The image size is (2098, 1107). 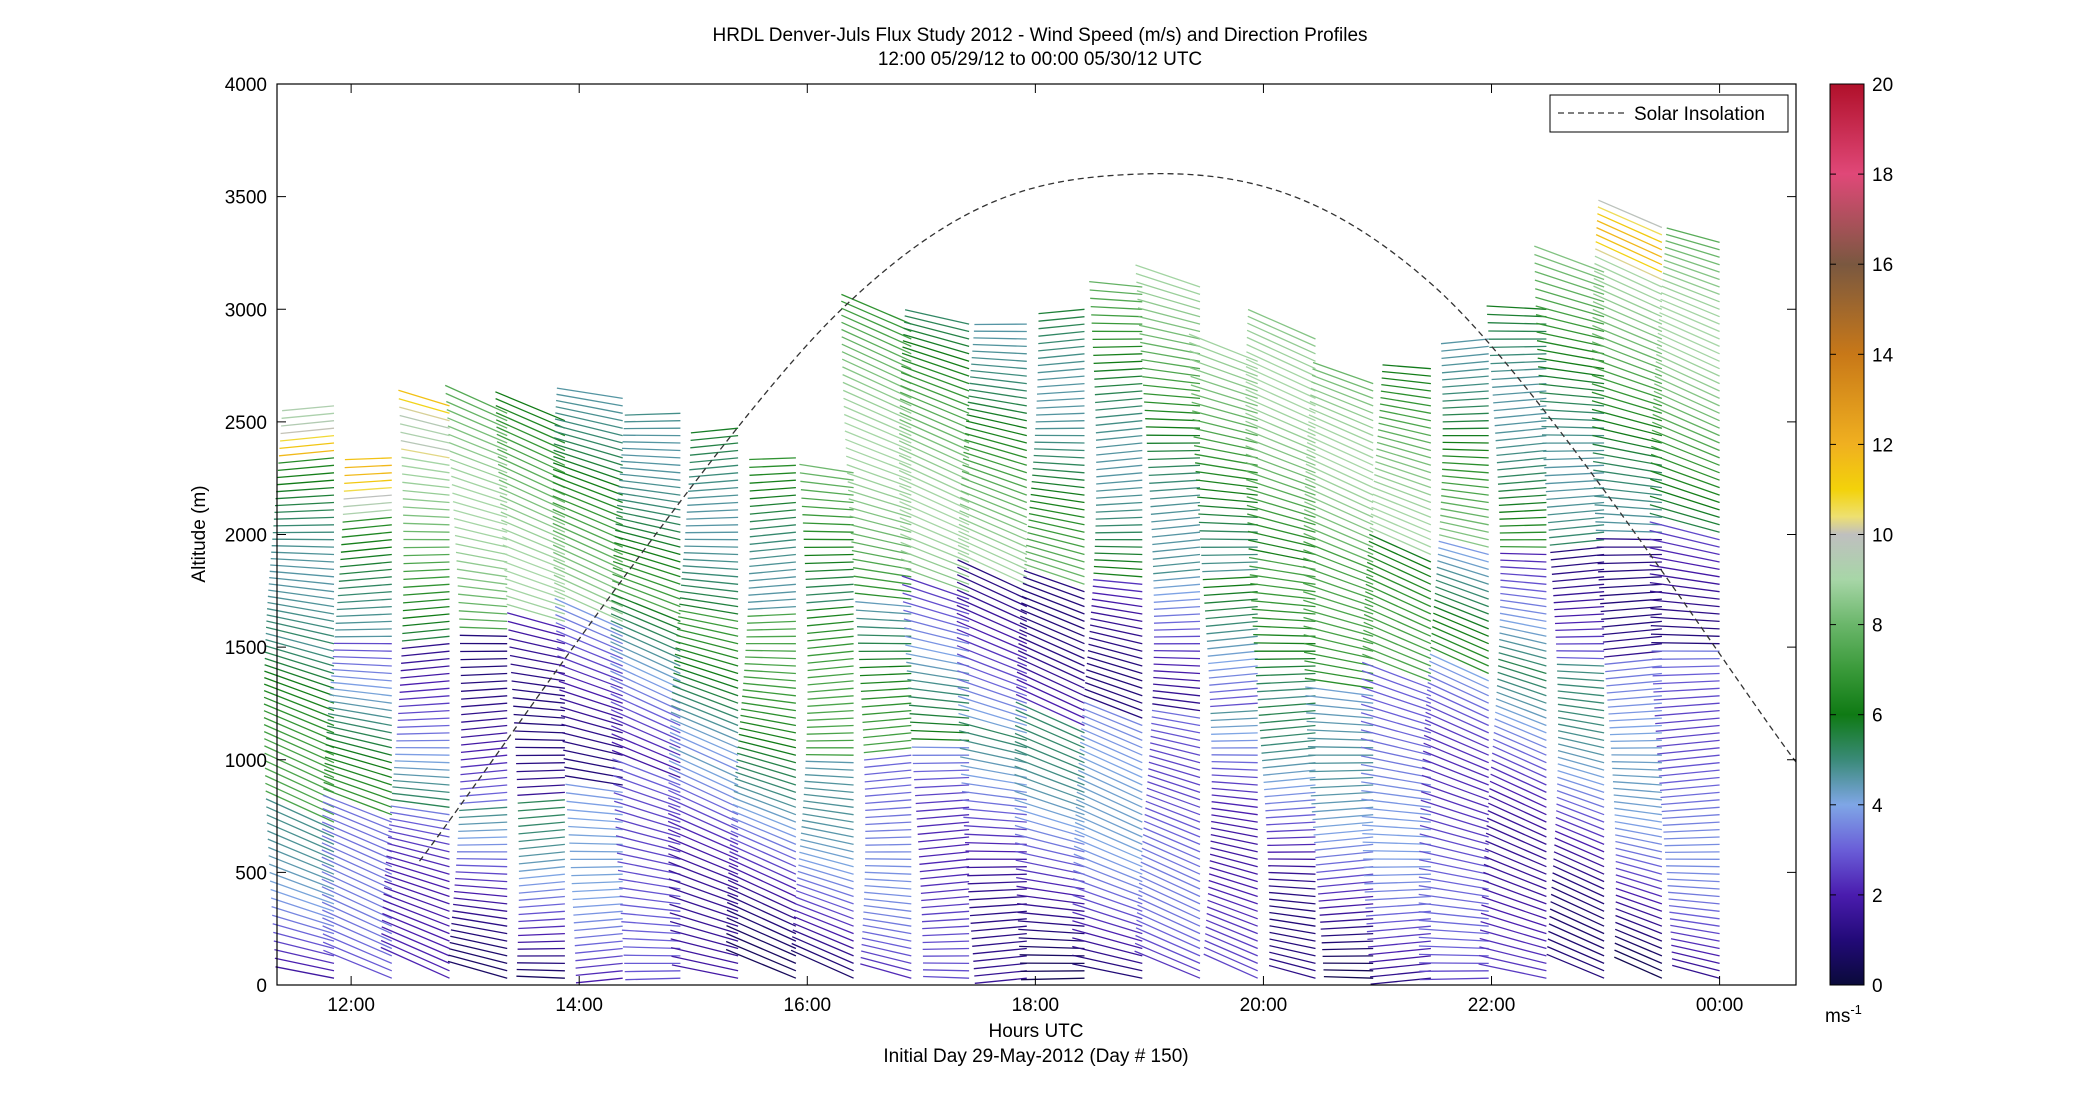 I want to click on y-tick-label: 3500, so click(x=246, y=198).